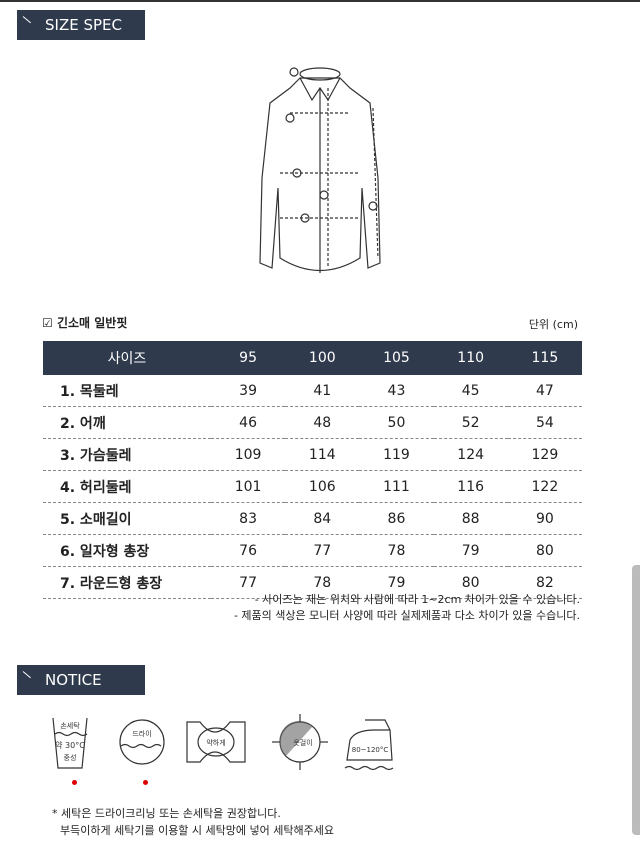  I want to click on table-row: 6. 일자형 총장 76 77 78 79 80, so click(312, 550).